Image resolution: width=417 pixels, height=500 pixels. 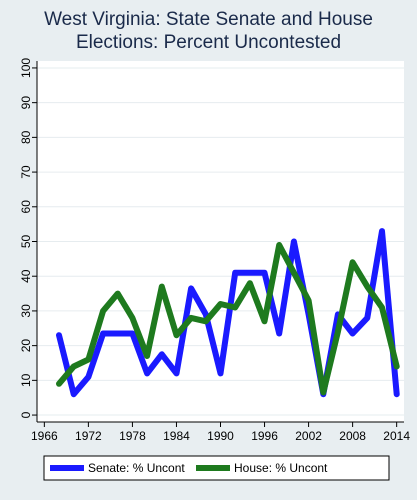 I want to click on x-tick-label-1966: 1966, so click(x=44, y=436).